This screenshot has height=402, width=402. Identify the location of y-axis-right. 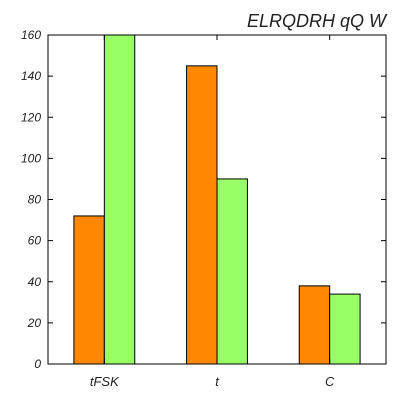
(383, 199).